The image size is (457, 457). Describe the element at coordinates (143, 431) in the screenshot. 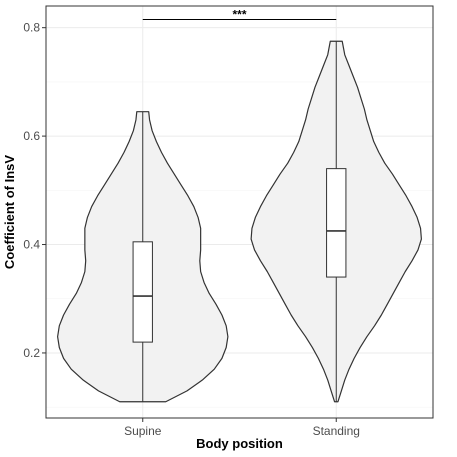

I see `x-tick-label: Supine` at that location.